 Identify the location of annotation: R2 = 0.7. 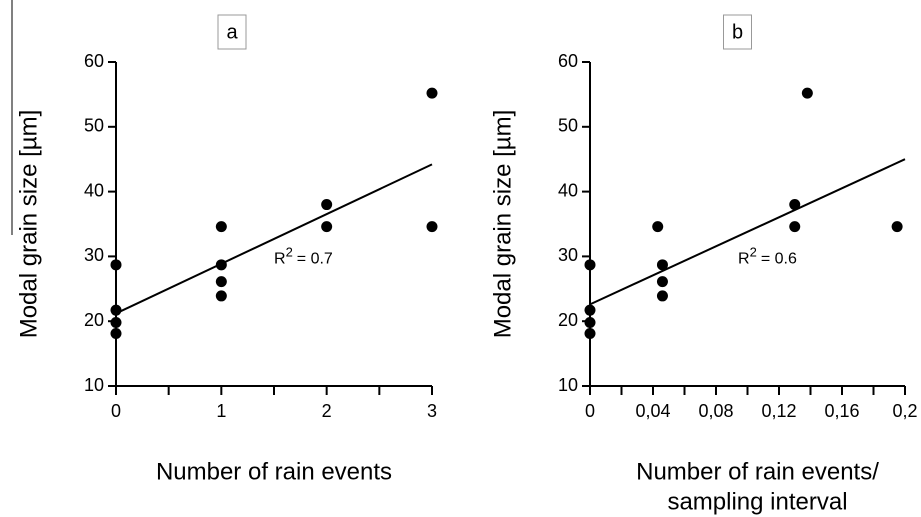
(303, 256).